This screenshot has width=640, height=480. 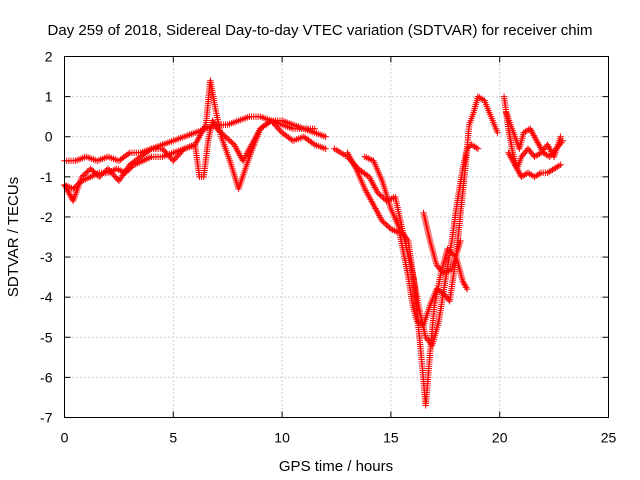 I want to click on y-tick-label: -4, so click(x=46, y=297).